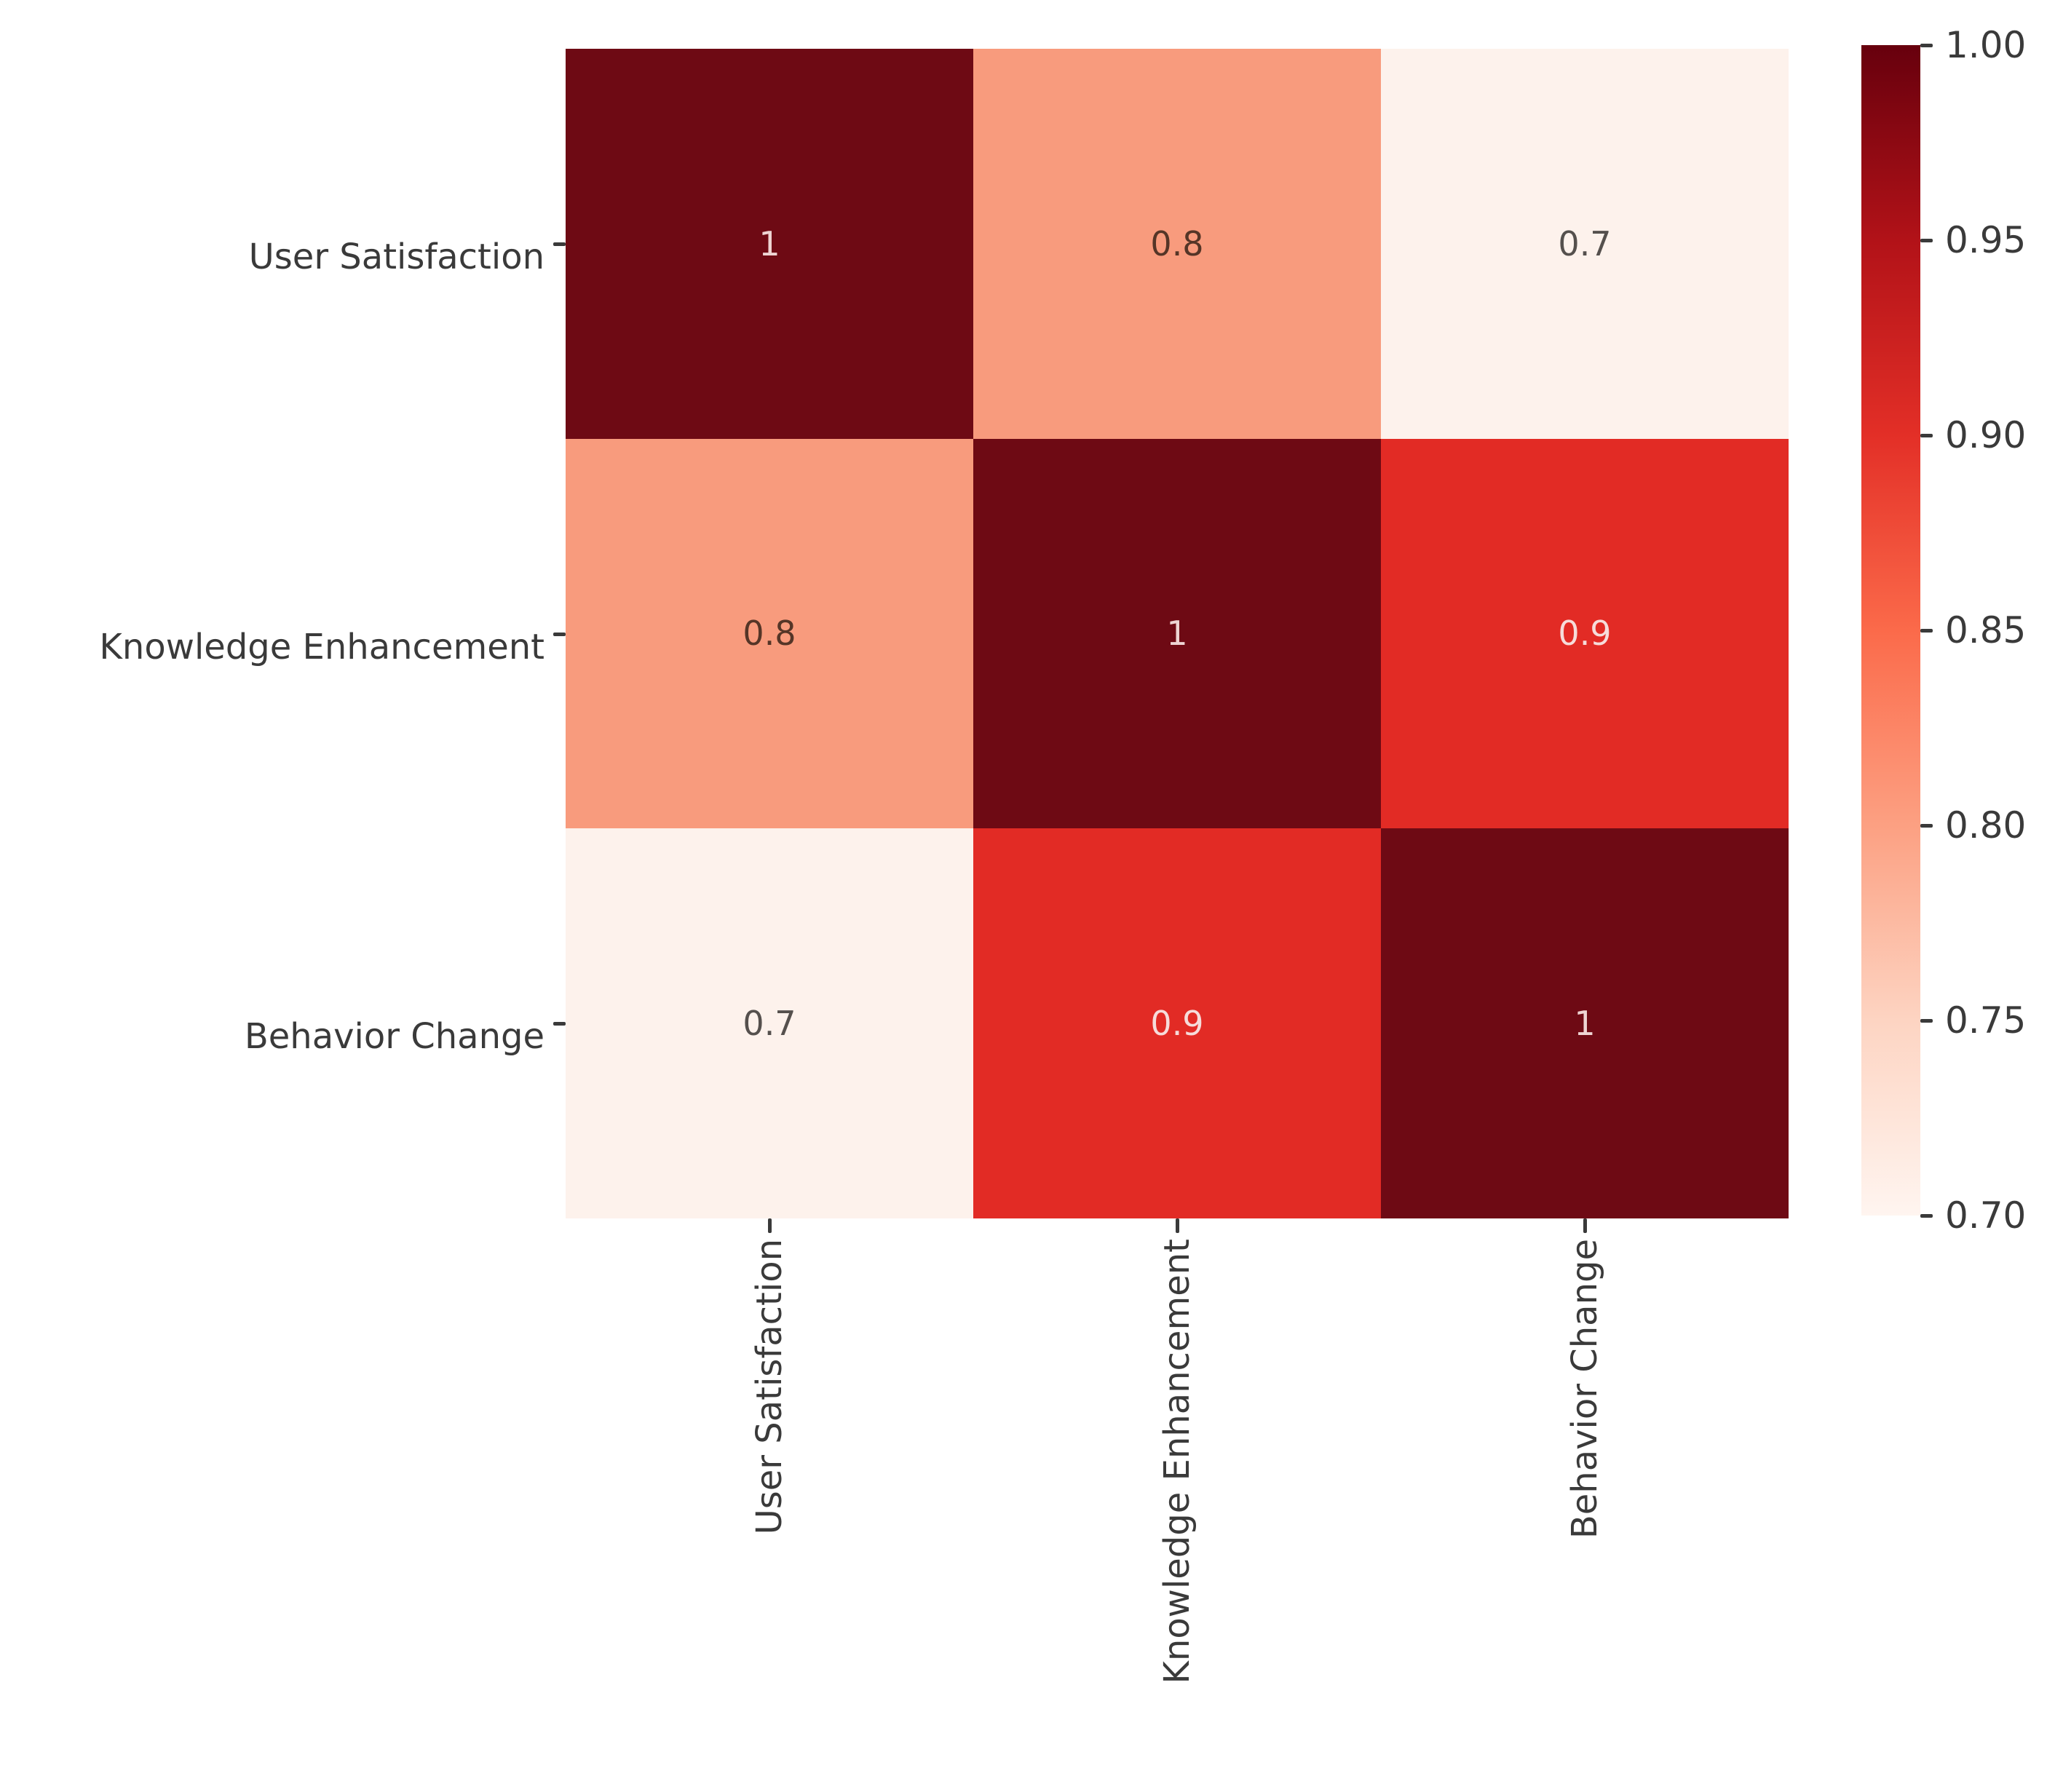 The height and width of the screenshot is (1792, 2047). I want to click on heatmap-cell-r2c0: 0.7, so click(769, 1023).